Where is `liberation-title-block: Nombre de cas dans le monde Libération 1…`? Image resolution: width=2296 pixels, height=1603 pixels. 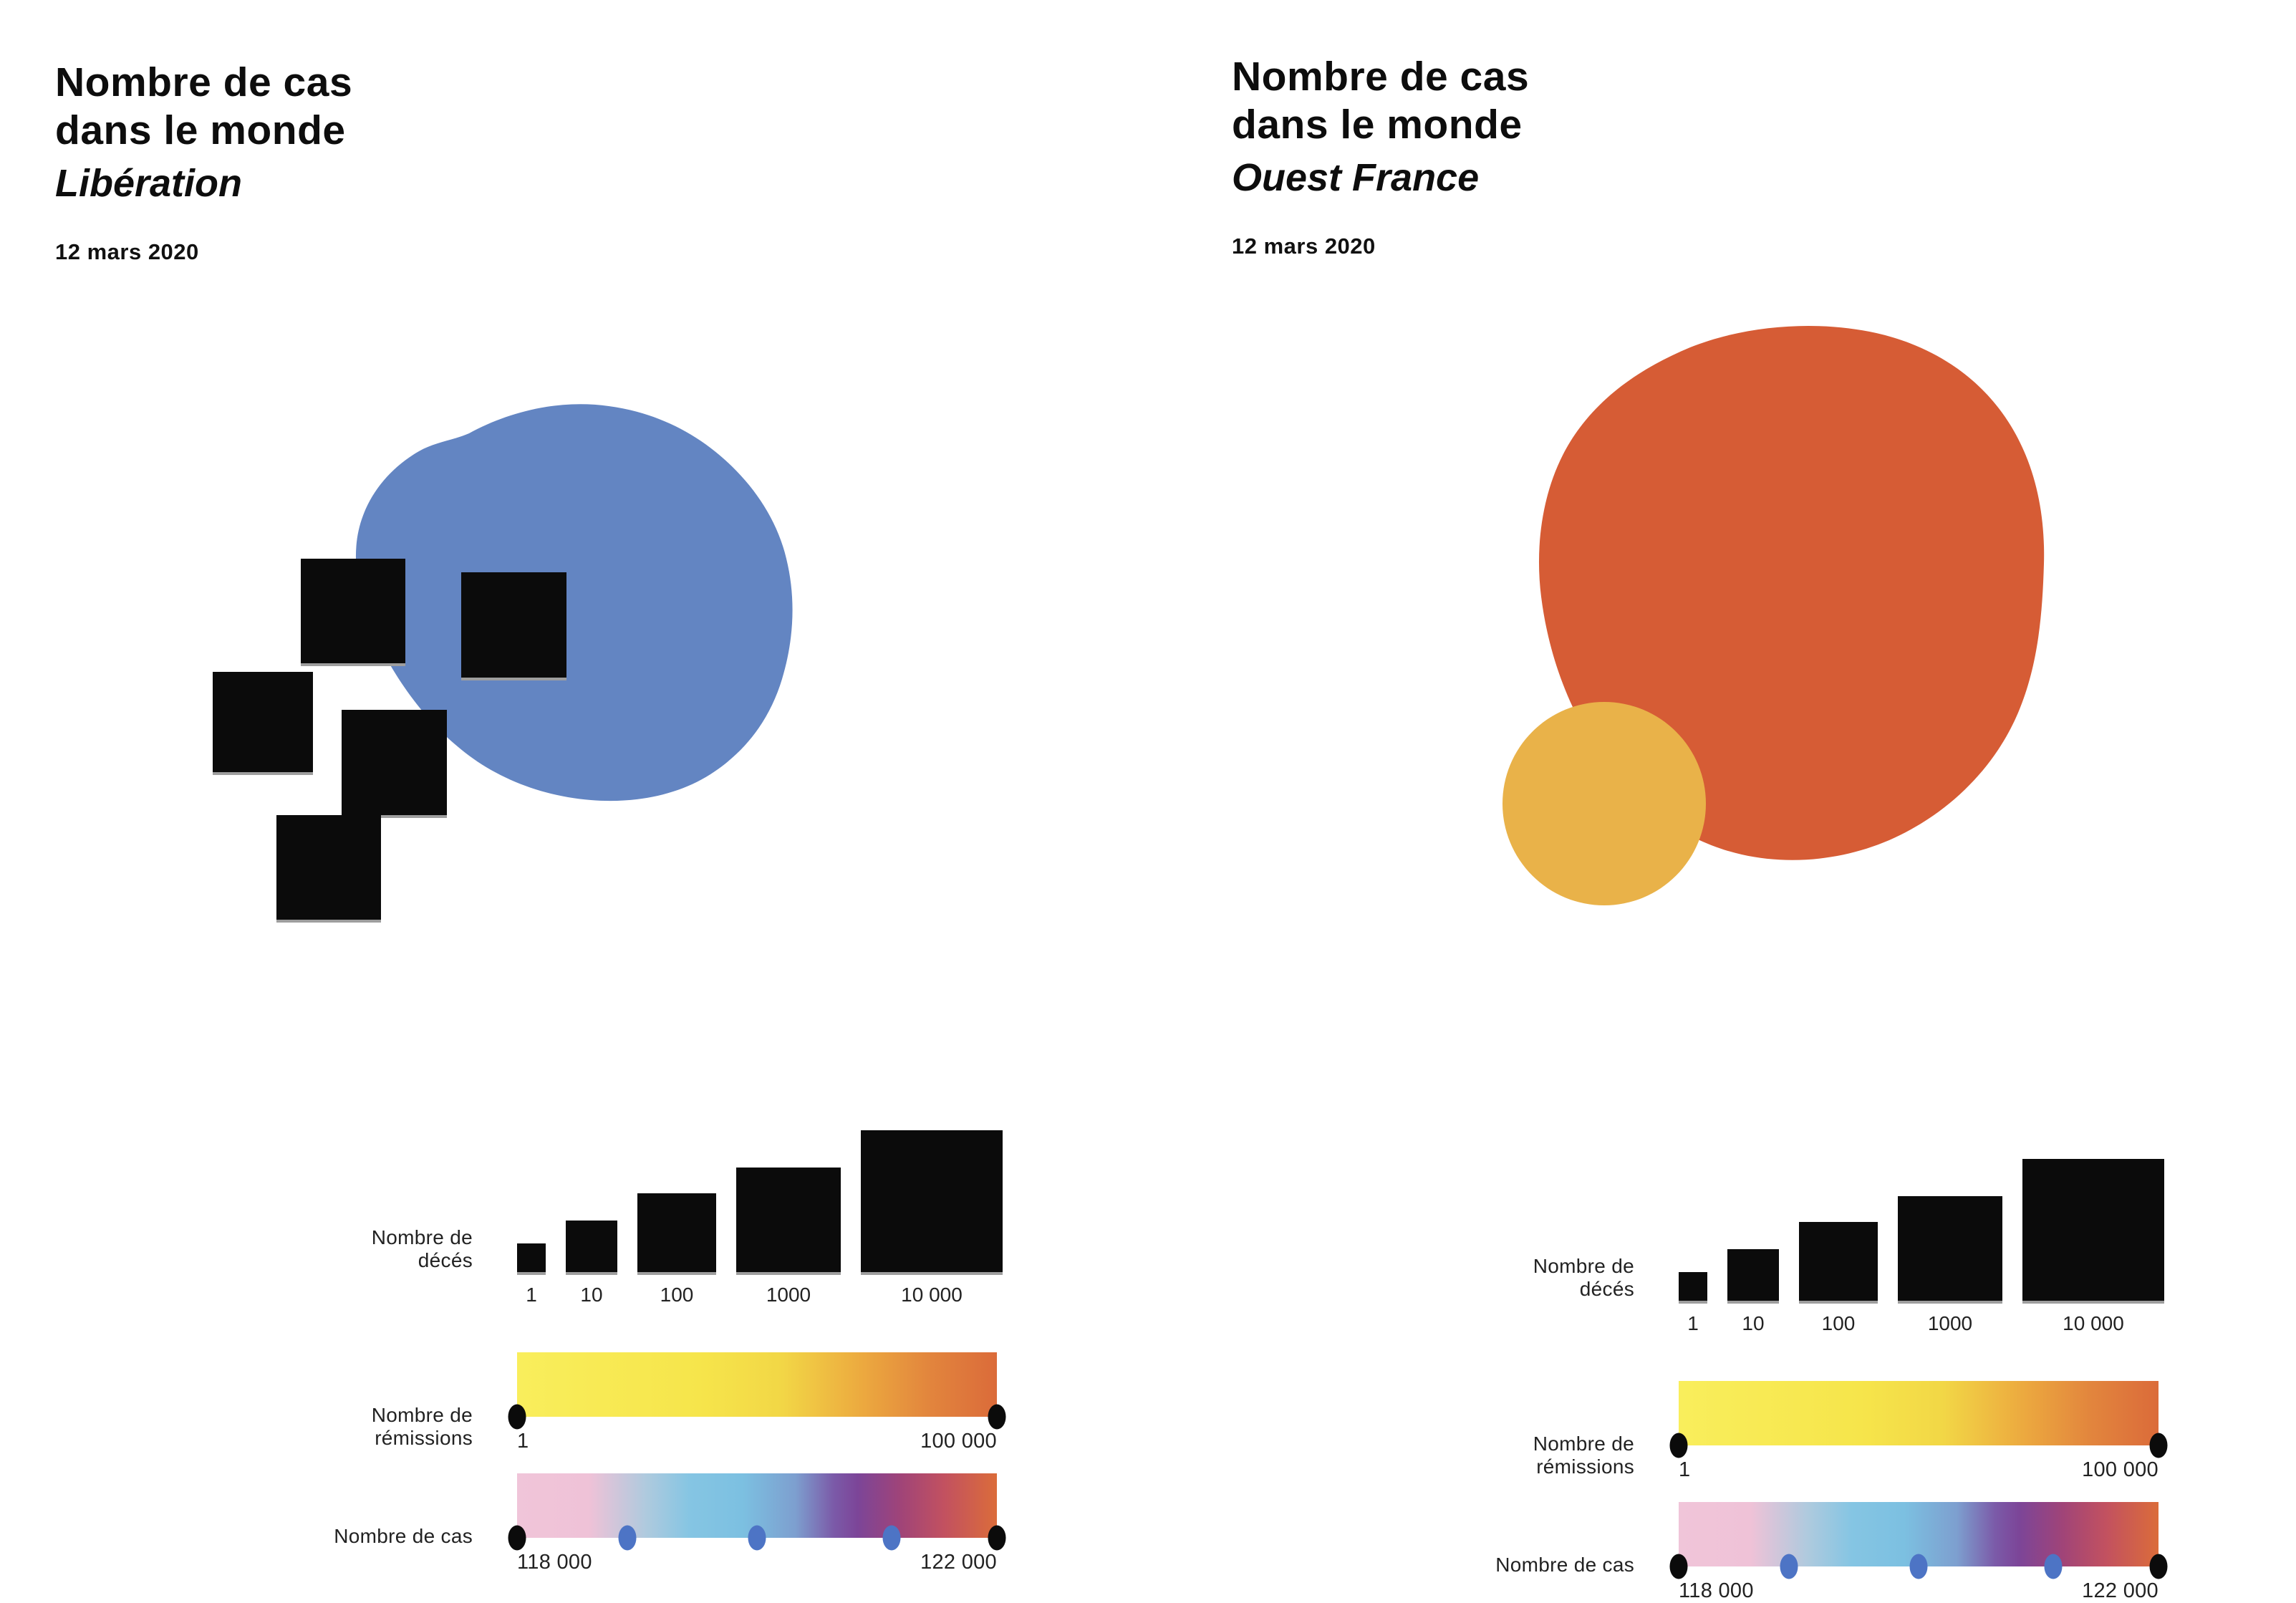 liberation-title-block: Nombre de cas dans le monde Libération 1… is located at coordinates (203, 162).